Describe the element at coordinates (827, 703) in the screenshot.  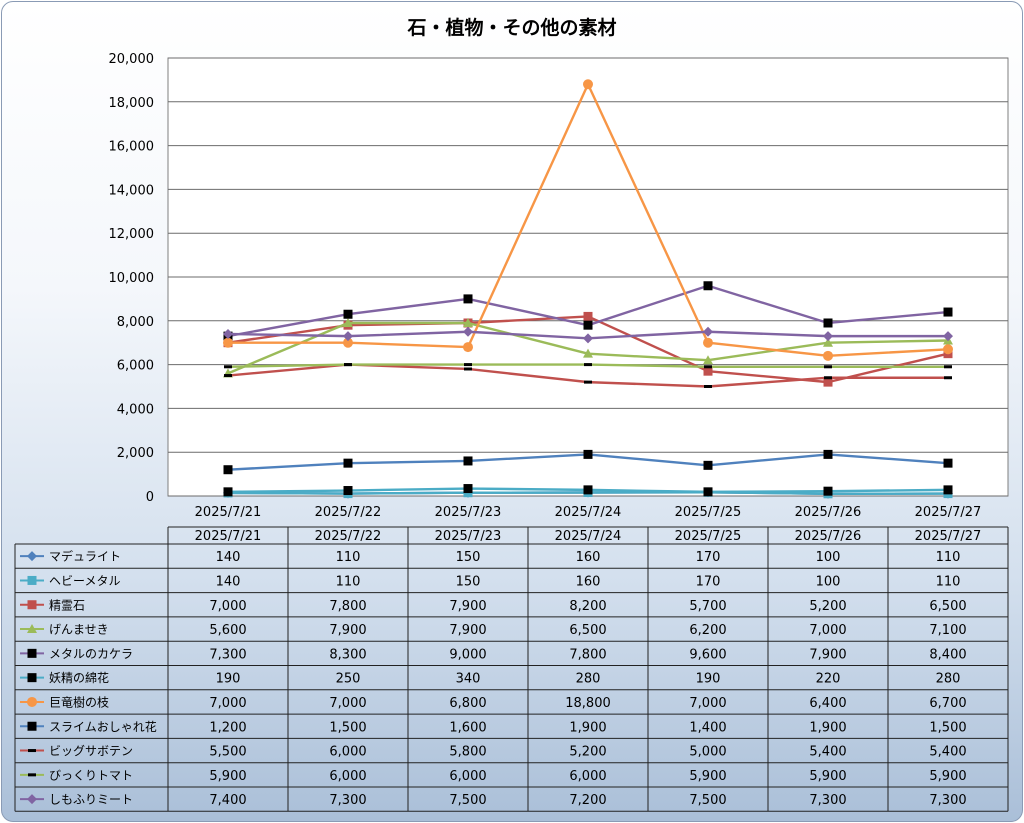
I see `table-cell: 6,400` at that location.